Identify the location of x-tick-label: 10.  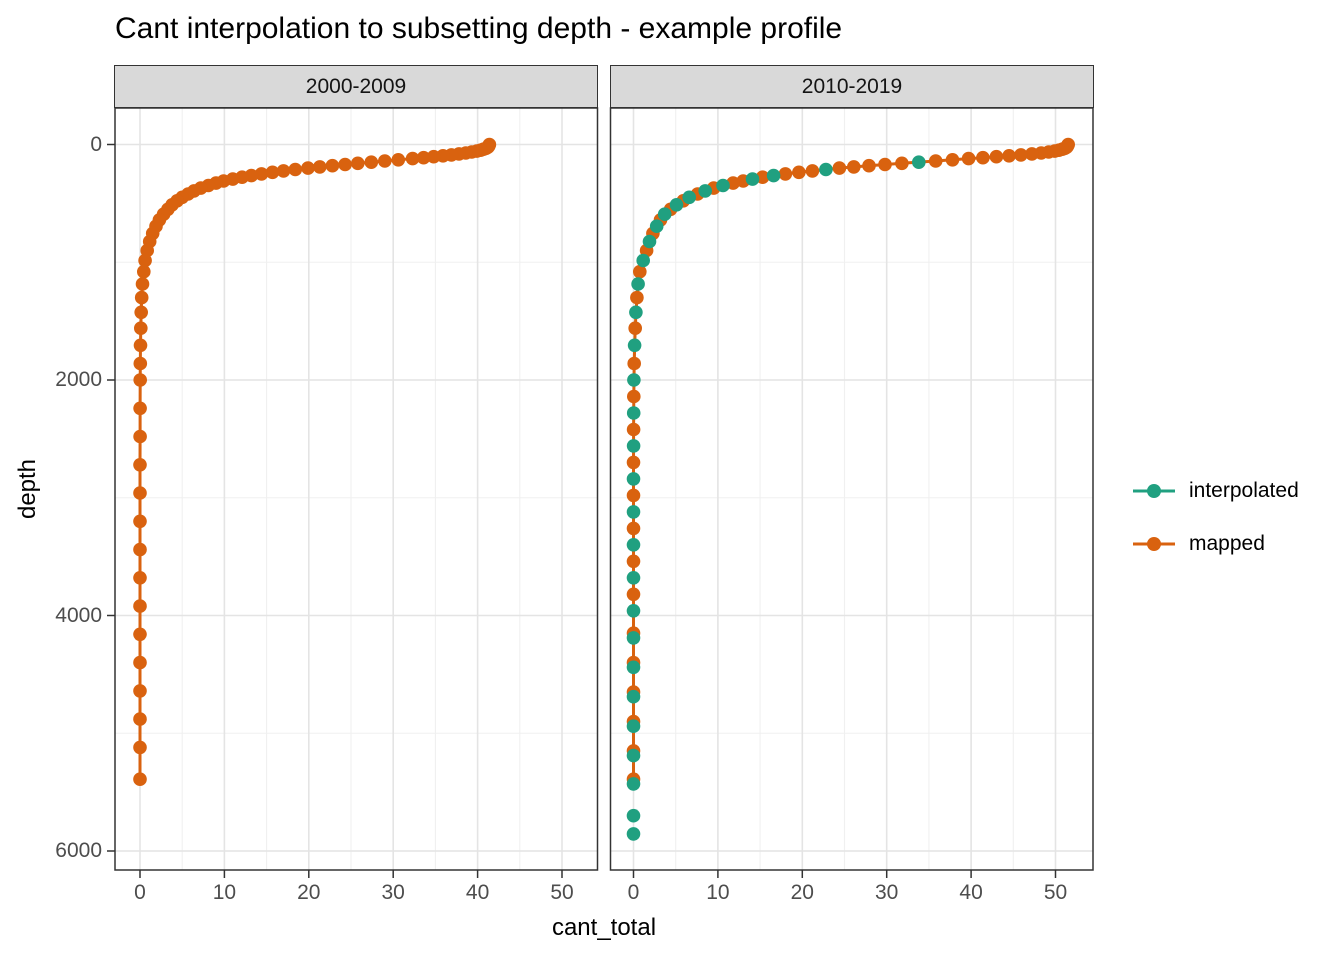
(224, 892).